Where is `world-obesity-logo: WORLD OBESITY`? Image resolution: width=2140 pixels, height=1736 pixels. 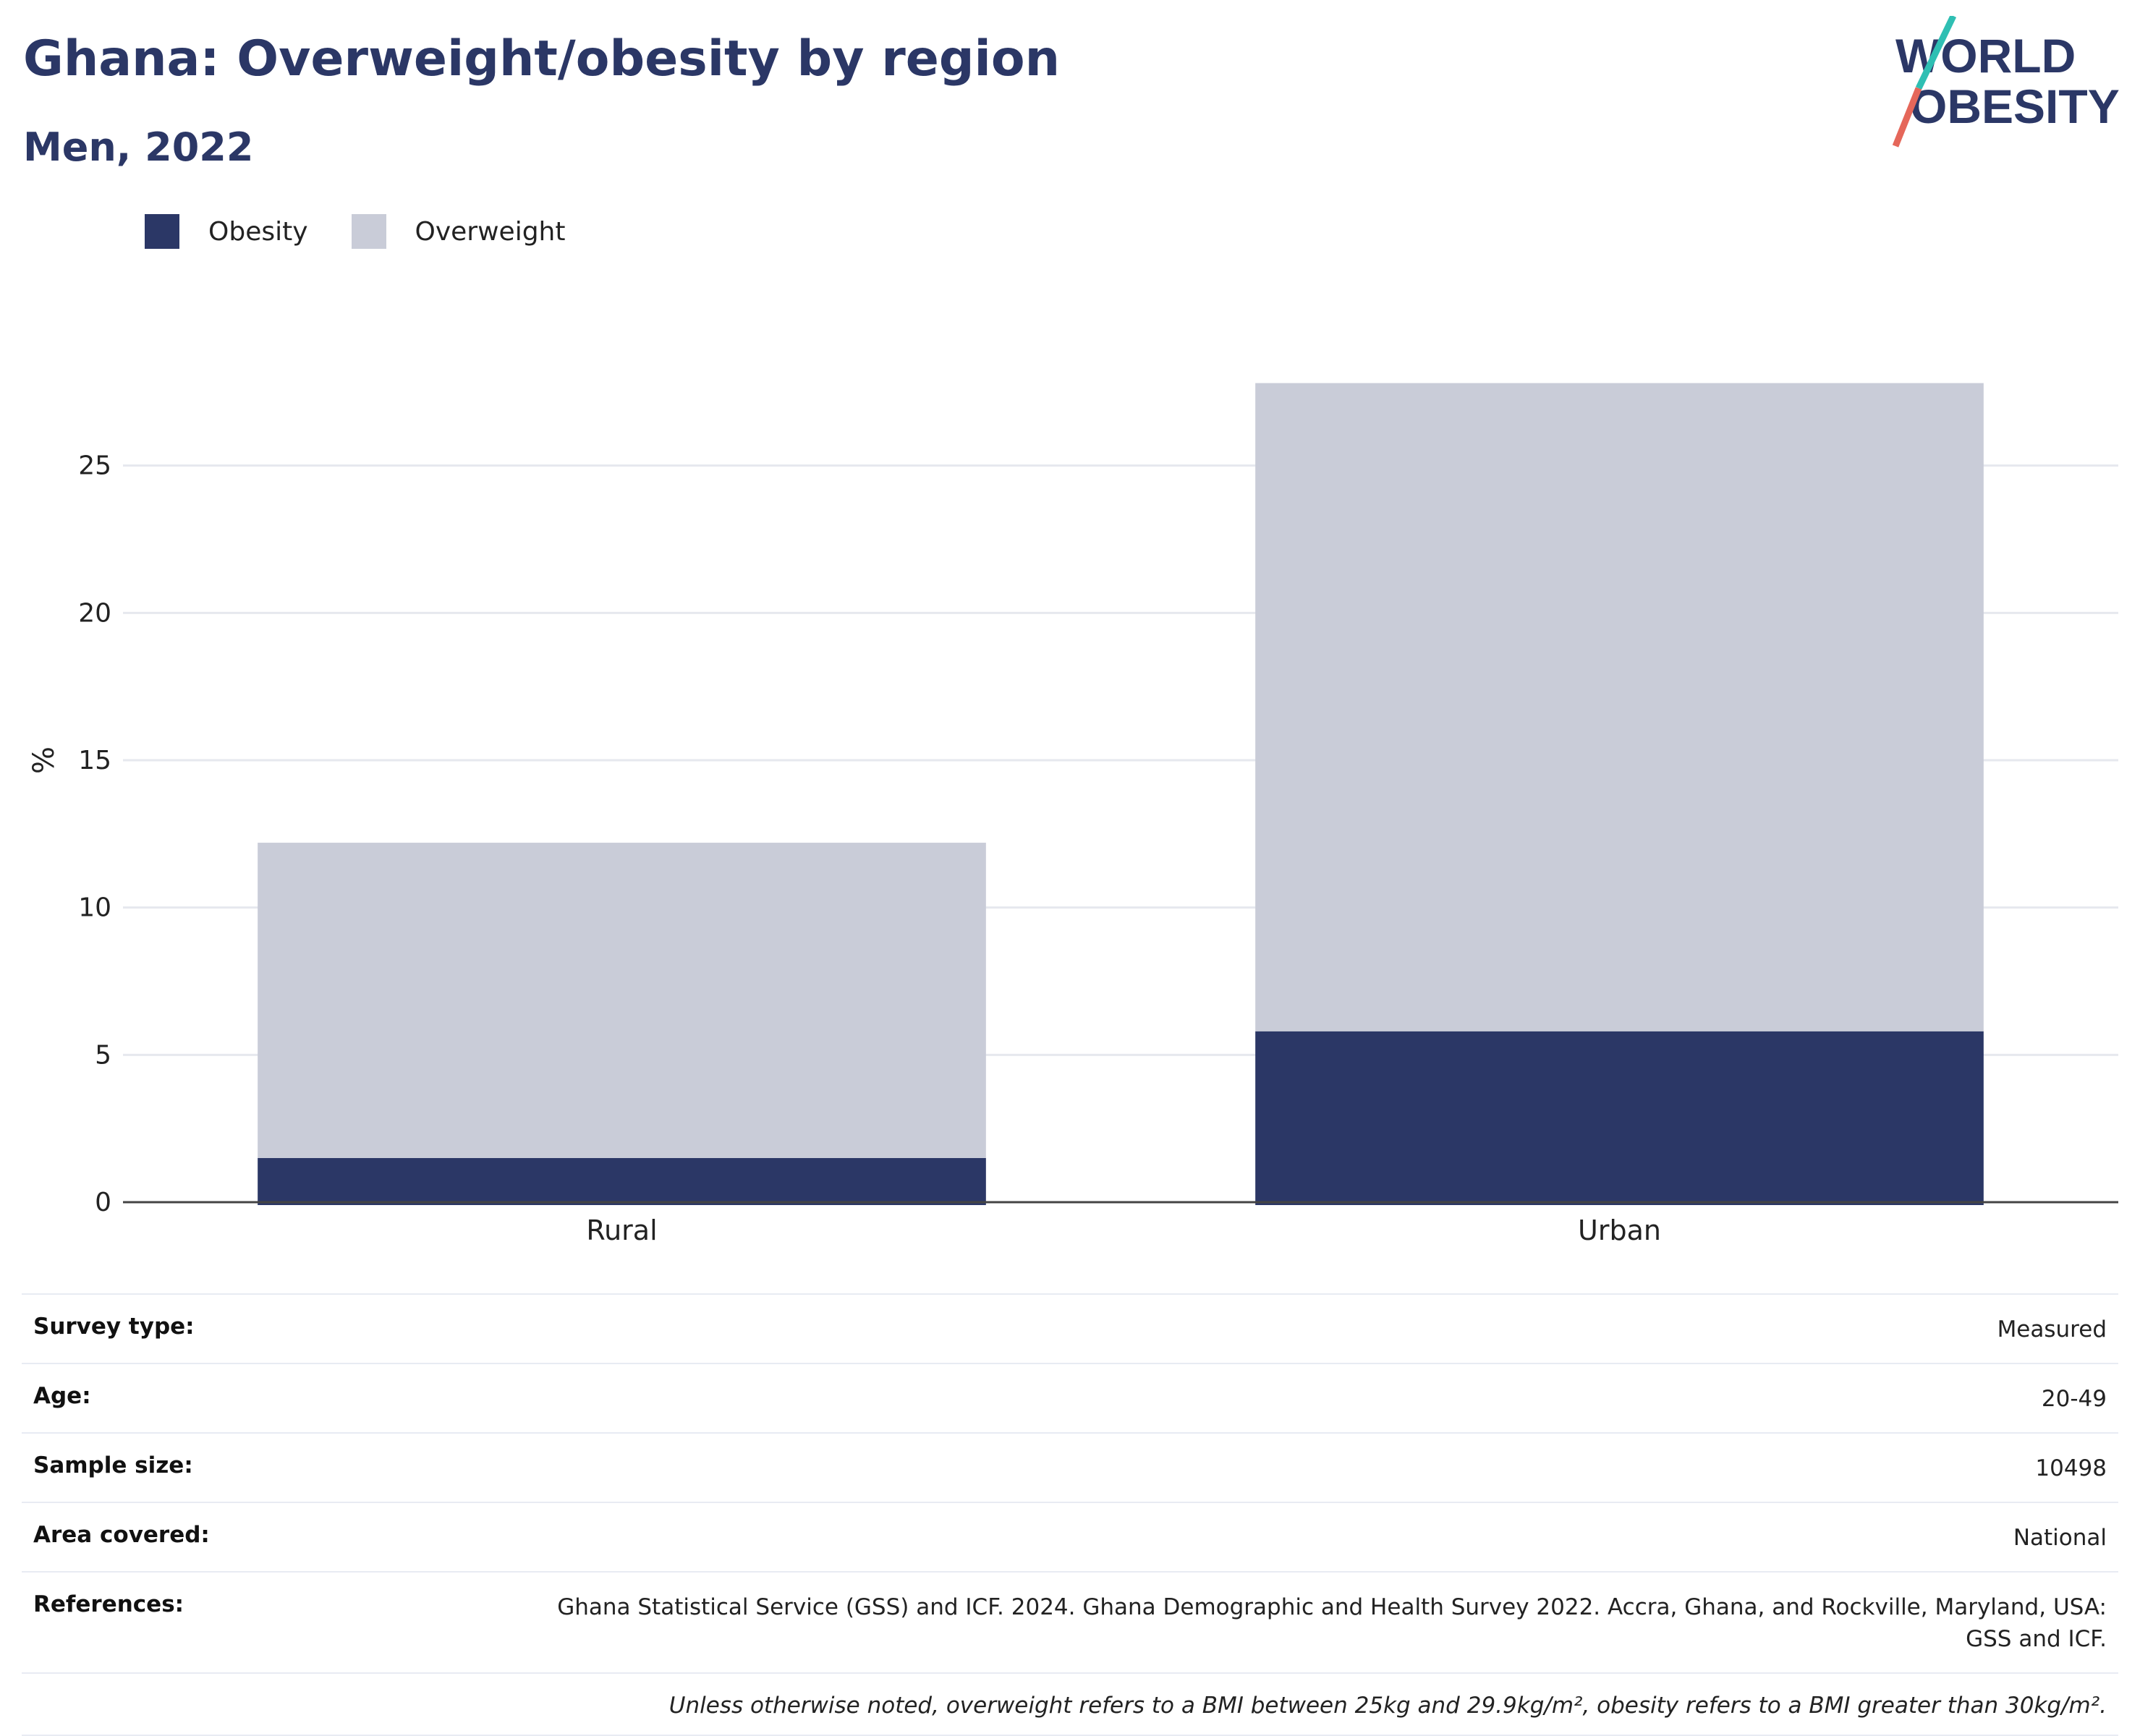 world-obesity-logo: WORLD OBESITY is located at coordinates (2006, 82).